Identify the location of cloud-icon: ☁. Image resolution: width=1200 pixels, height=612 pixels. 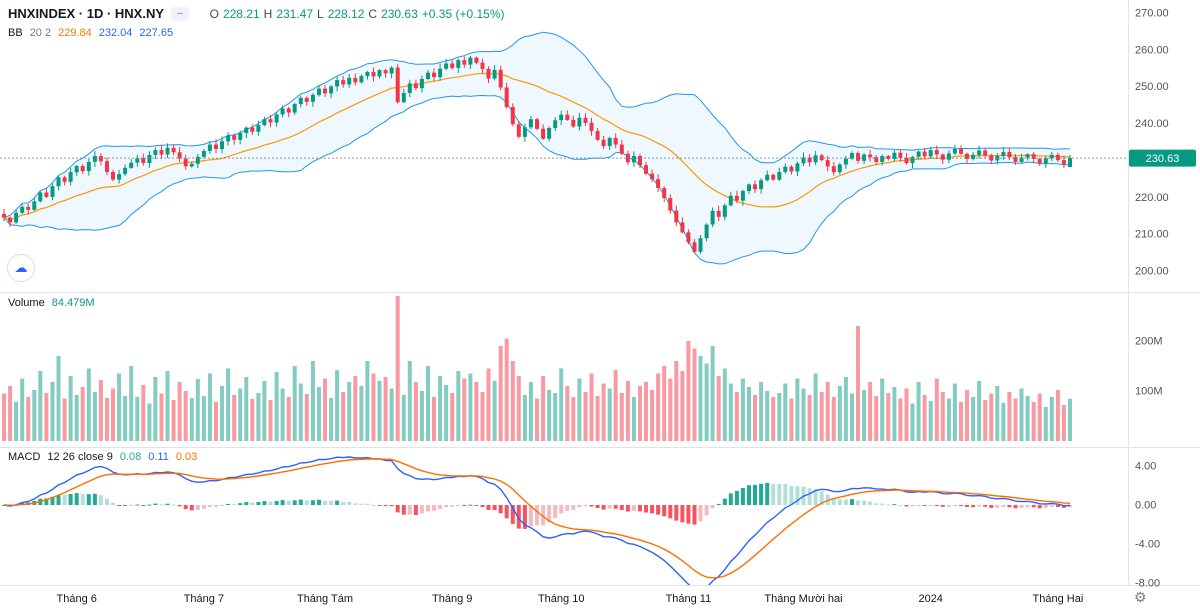
(21, 267).